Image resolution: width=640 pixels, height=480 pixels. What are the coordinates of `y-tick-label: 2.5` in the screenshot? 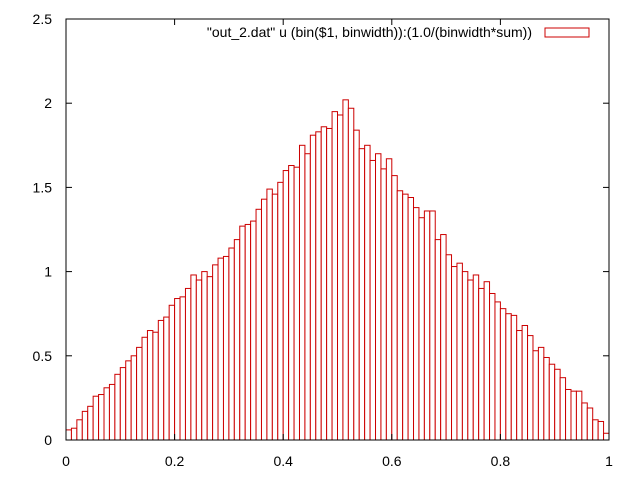 It's located at (43, 19).